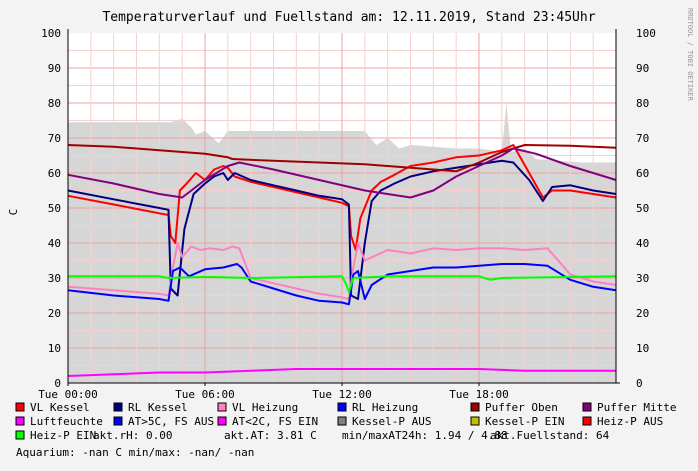 This screenshot has height=471, width=698. Describe the element at coordinates (57, 383) in the screenshot. I see `y-tick-label-left: 0` at that location.